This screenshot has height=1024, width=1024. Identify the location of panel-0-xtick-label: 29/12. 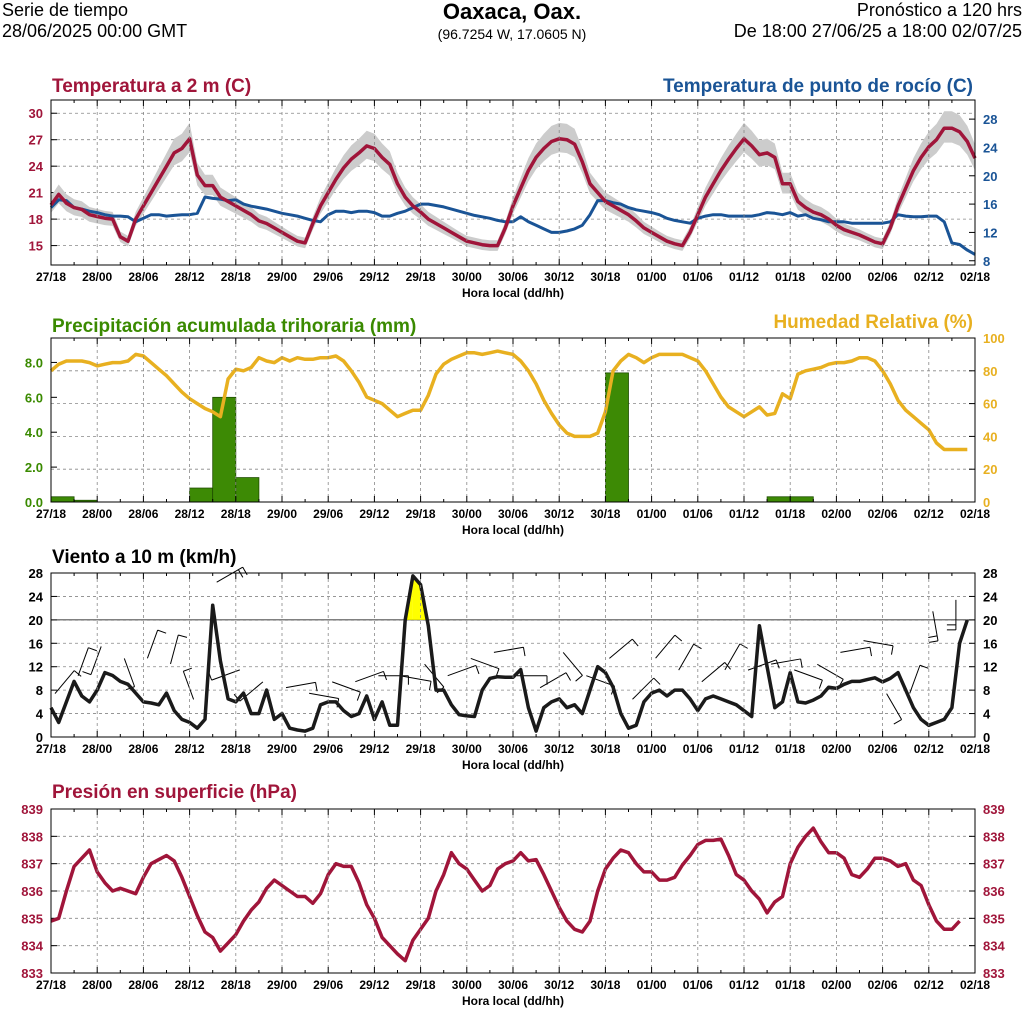
(374, 277).